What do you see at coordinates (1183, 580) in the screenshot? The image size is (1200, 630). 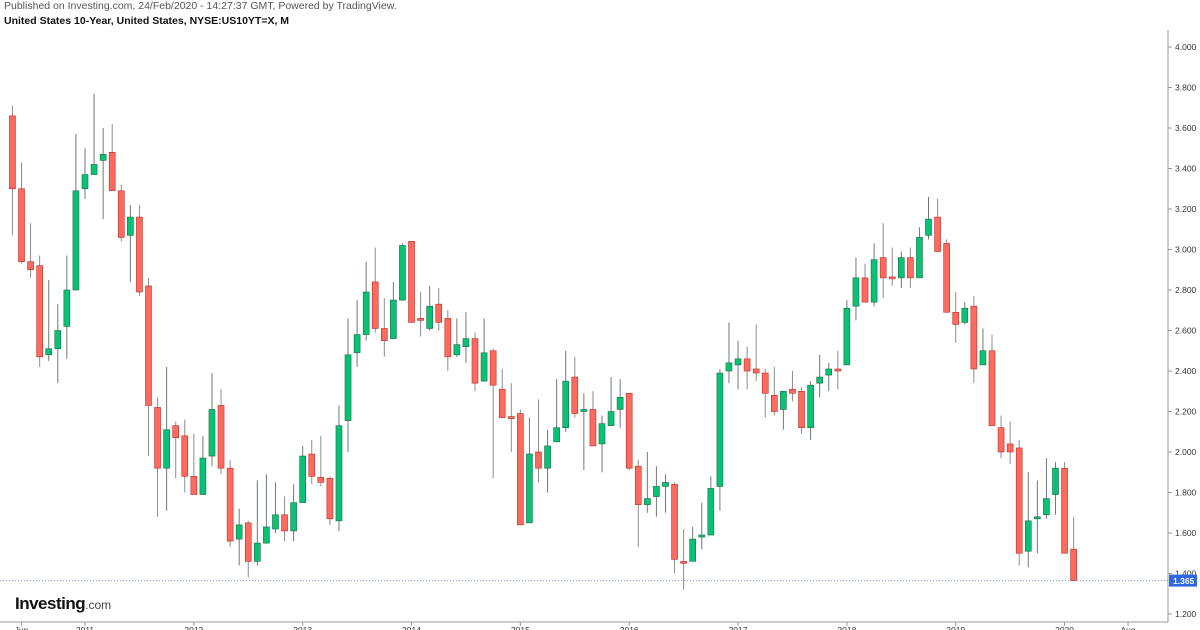 I see `last-price-badge` at bounding box center [1183, 580].